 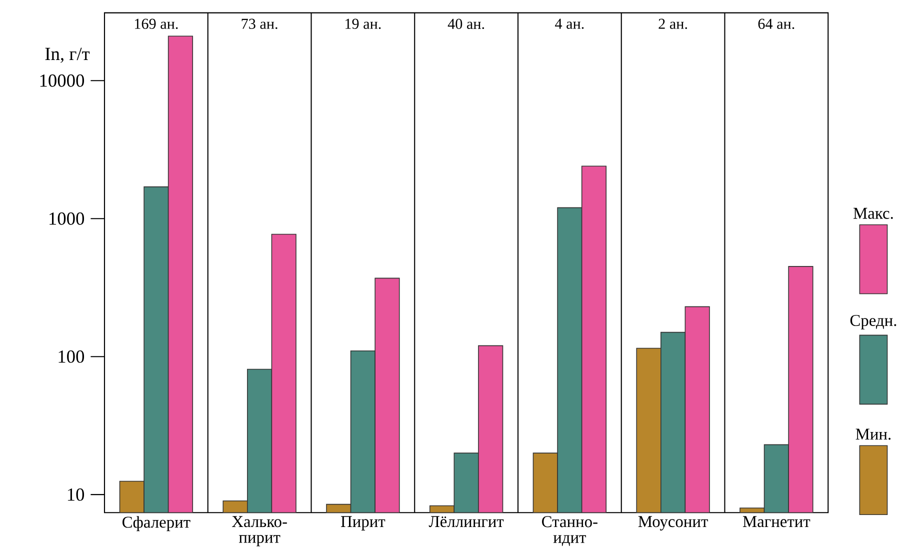 What do you see at coordinates (156, 23) in the screenshot?
I see `annotation: 169 ан.` at bounding box center [156, 23].